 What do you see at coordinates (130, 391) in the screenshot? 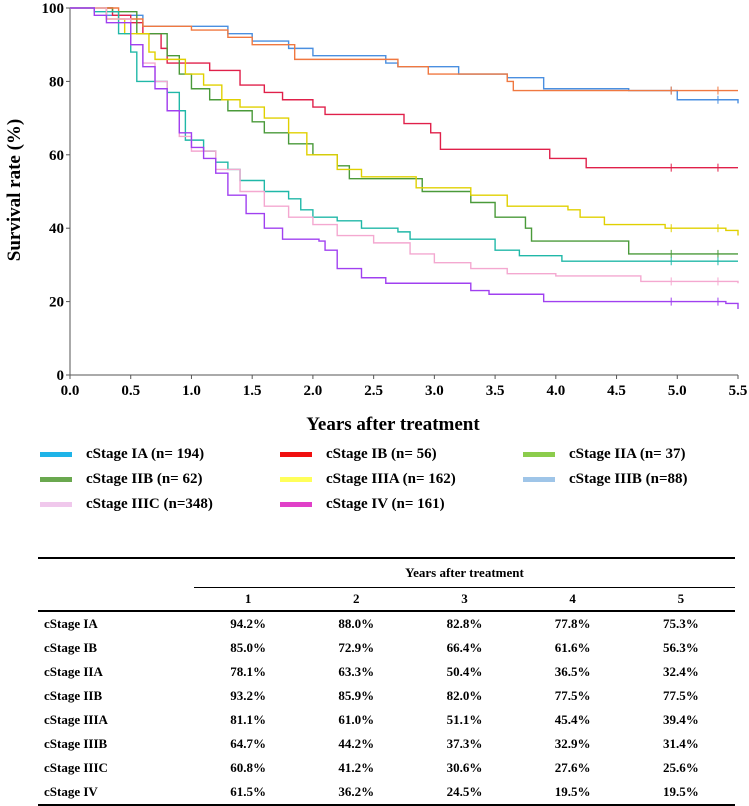
I see `x-tick-label: 0.5` at bounding box center [130, 391].